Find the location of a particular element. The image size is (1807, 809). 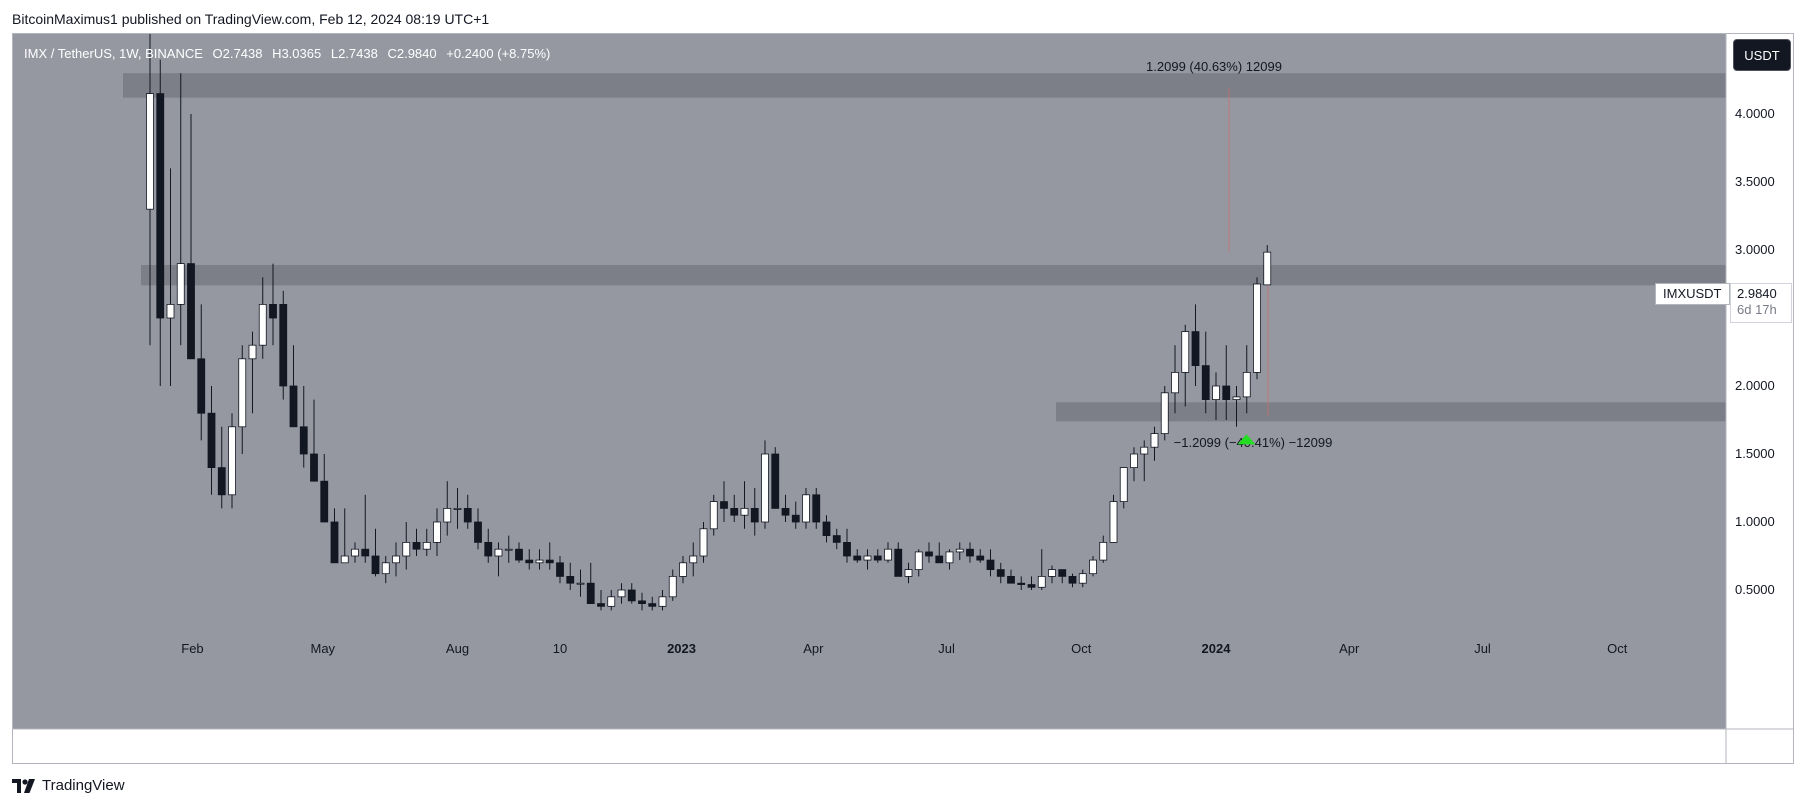

last-price-label: 2.9840 6d 17h is located at coordinates (1761, 303).